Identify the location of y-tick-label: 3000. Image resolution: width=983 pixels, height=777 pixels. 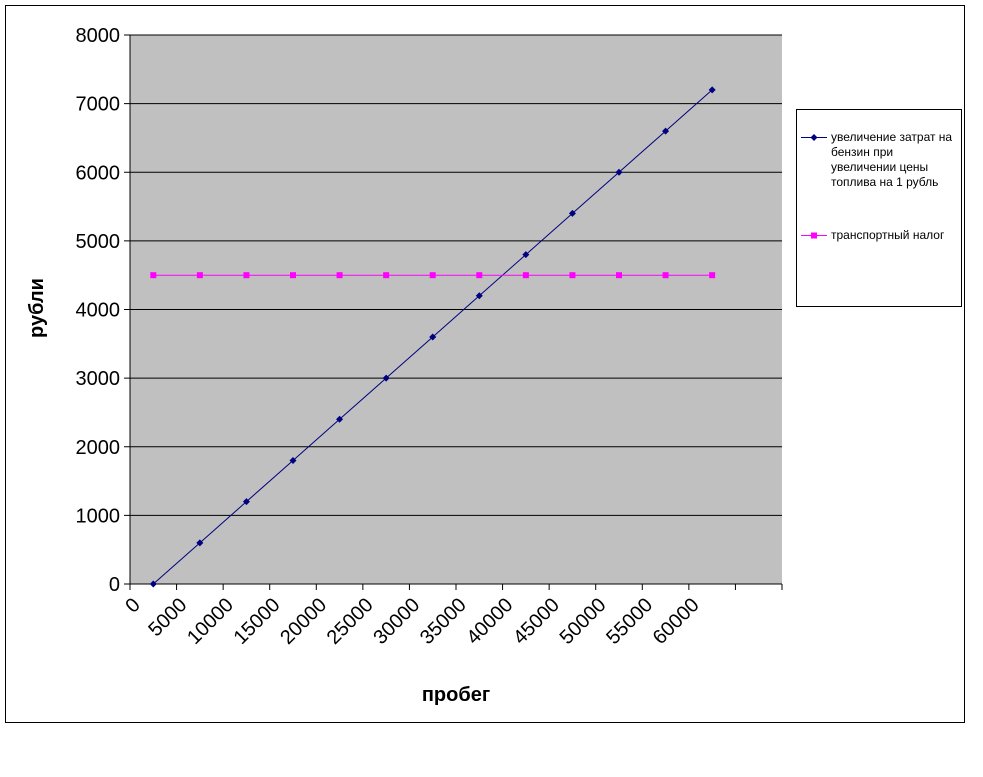
(98, 379).